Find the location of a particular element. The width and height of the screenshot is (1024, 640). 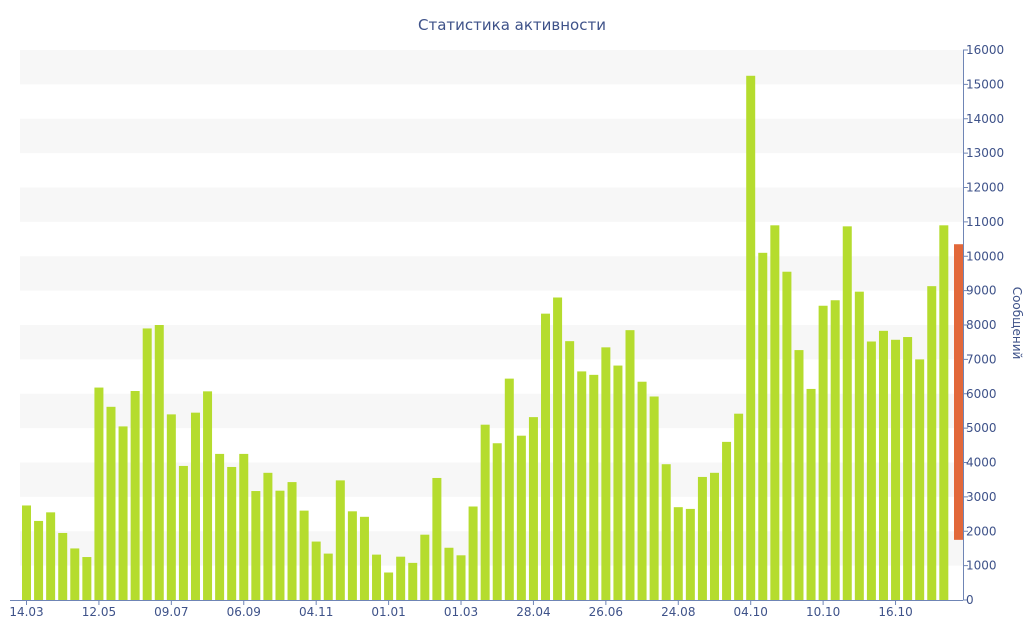

y-tick-label: 7000 is located at coordinates (981, 359).